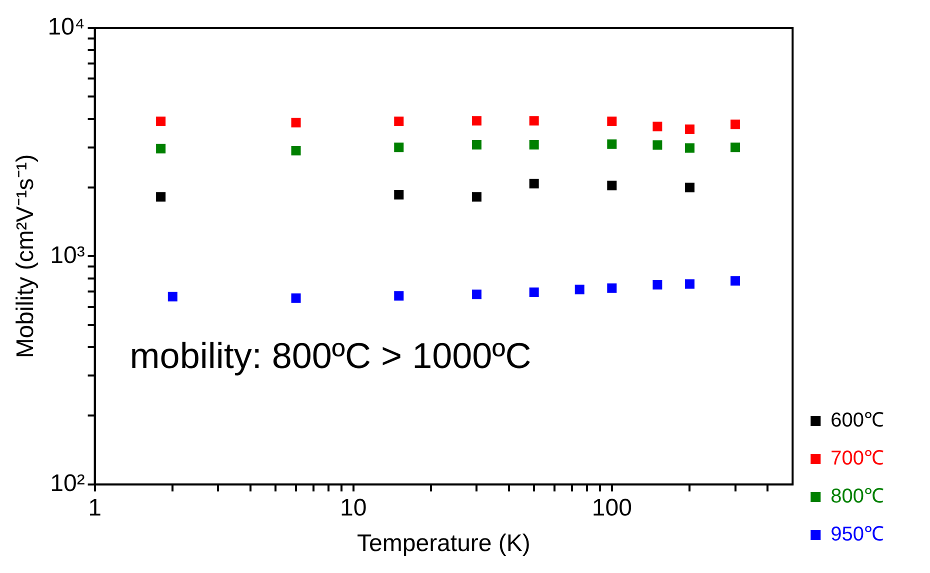 This screenshot has width=930, height=573. What do you see at coordinates (26, 256) in the screenshot?
I see `y-axis-title: Mobility (cm²V⁻¹s⁻¹)` at bounding box center [26, 256].